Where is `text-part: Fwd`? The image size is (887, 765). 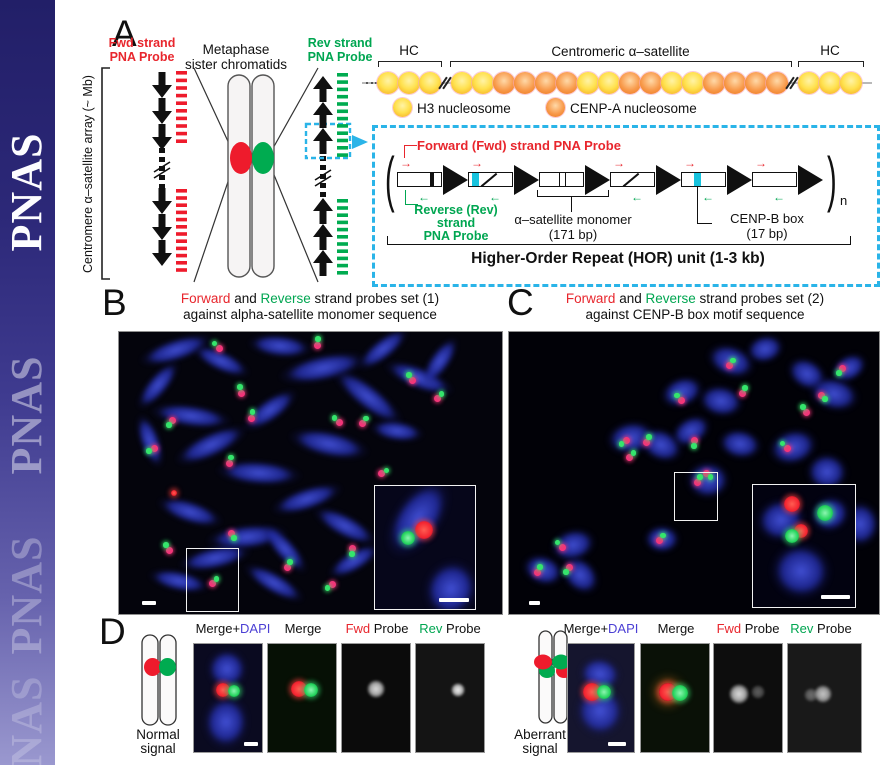
text-part: Fwd is located at coordinates (358, 628).